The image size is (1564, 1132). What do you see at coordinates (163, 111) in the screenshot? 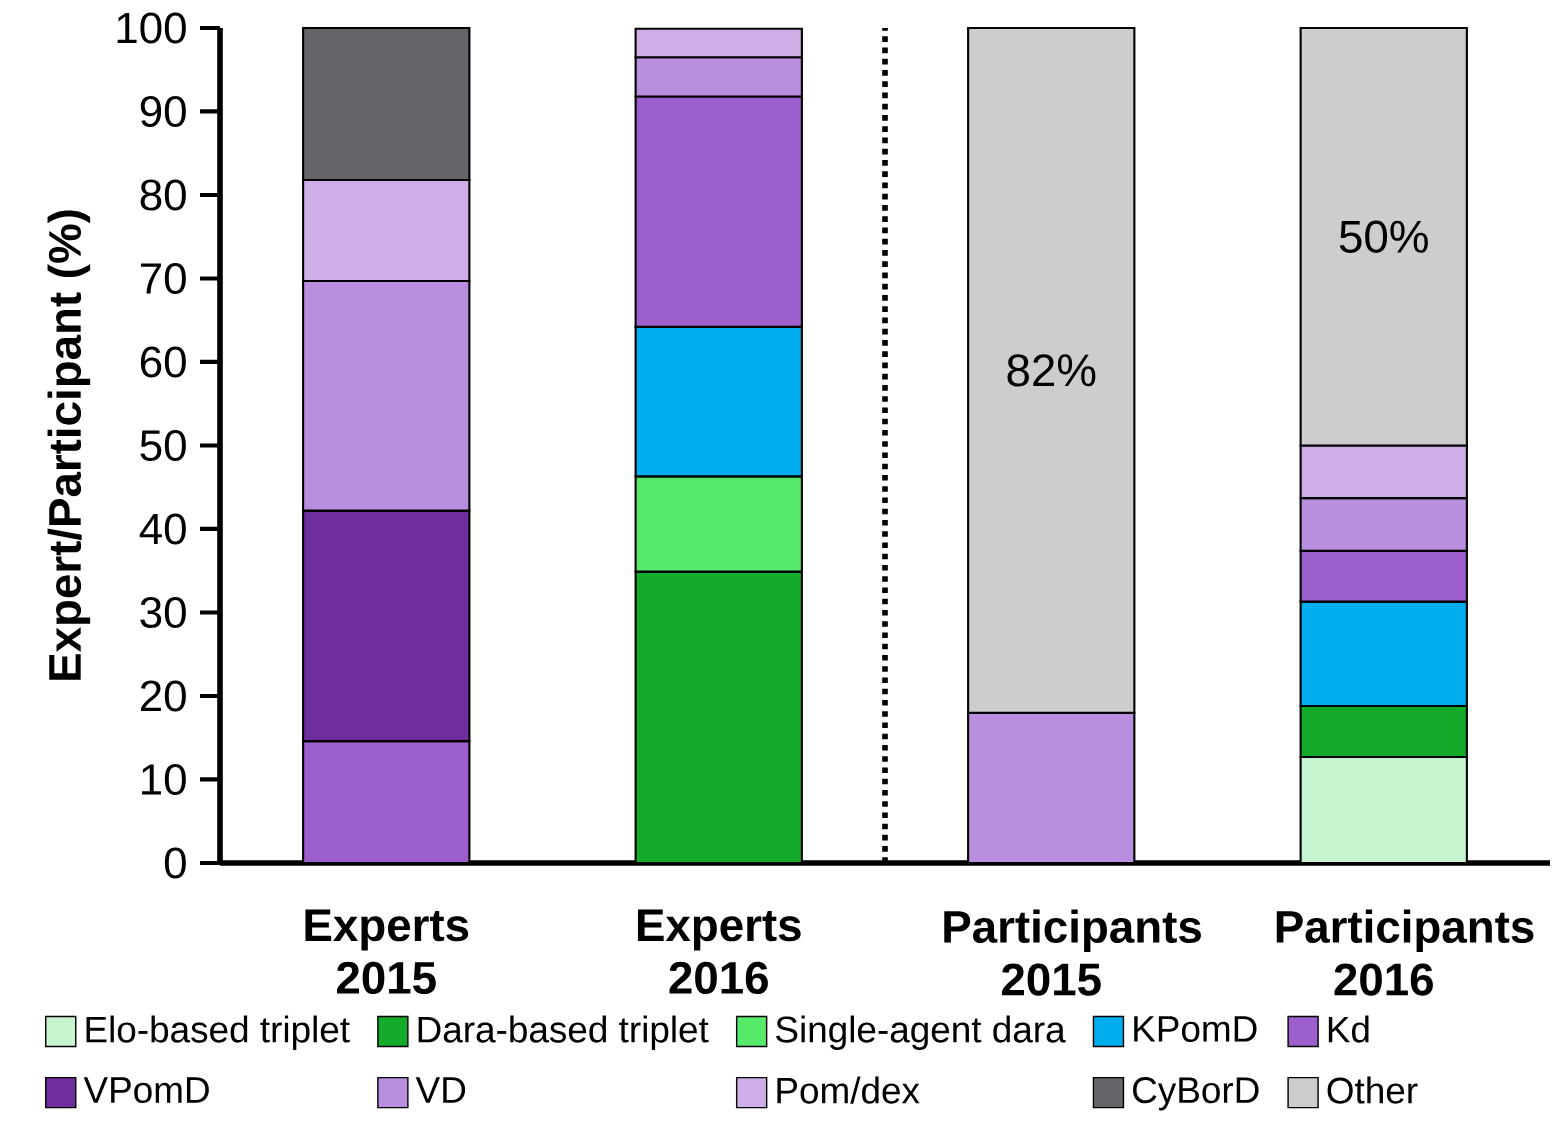
I see `y-tick-label: 90` at bounding box center [163, 111].